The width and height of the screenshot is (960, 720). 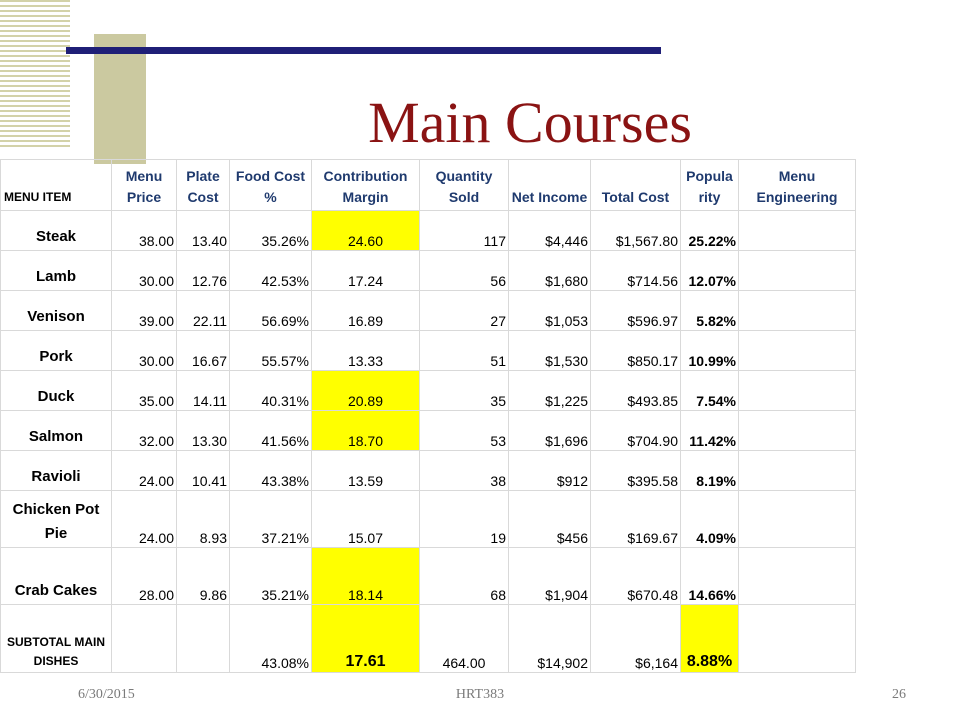 What do you see at coordinates (203, 576) in the screenshot?
I see `plate-cost-cell: 9.86` at bounding box center [203, 576].